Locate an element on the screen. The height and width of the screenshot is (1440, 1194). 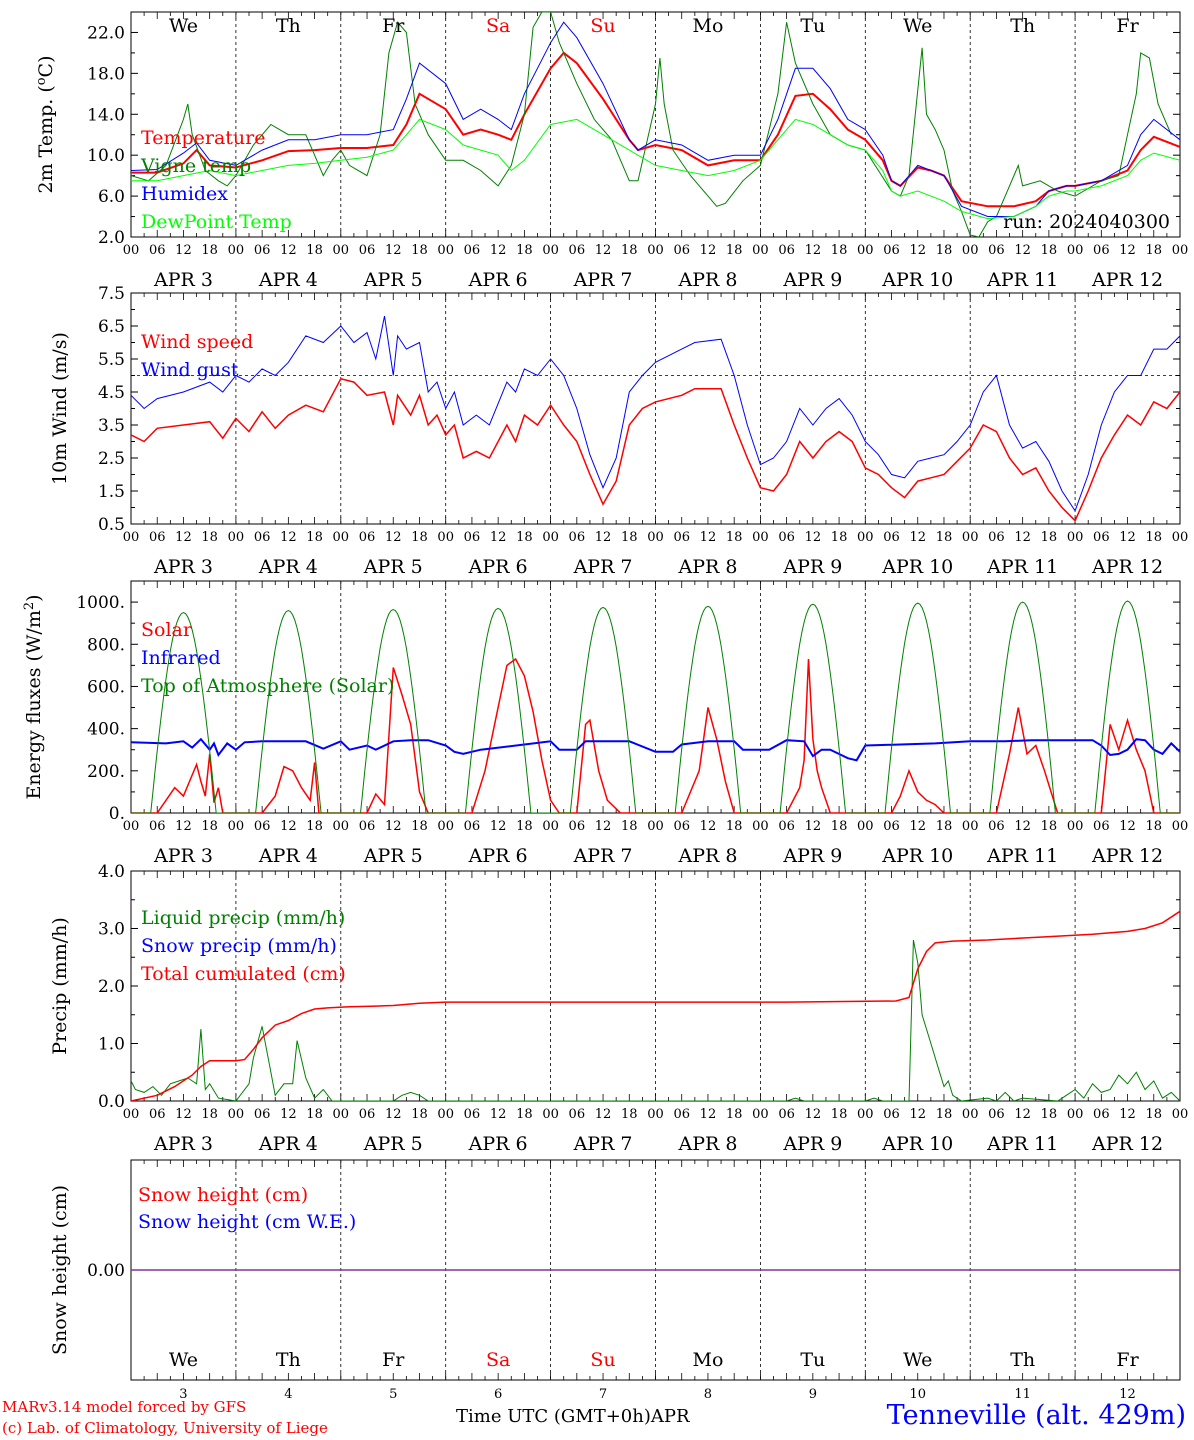
date-number-label: 5 is located at coordinates (393, 1394).